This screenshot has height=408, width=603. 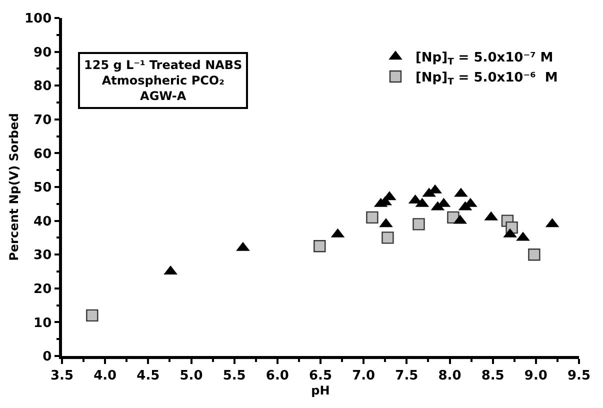 I want to click on x-tick-label: 4.0, so click(x=105, y=376).